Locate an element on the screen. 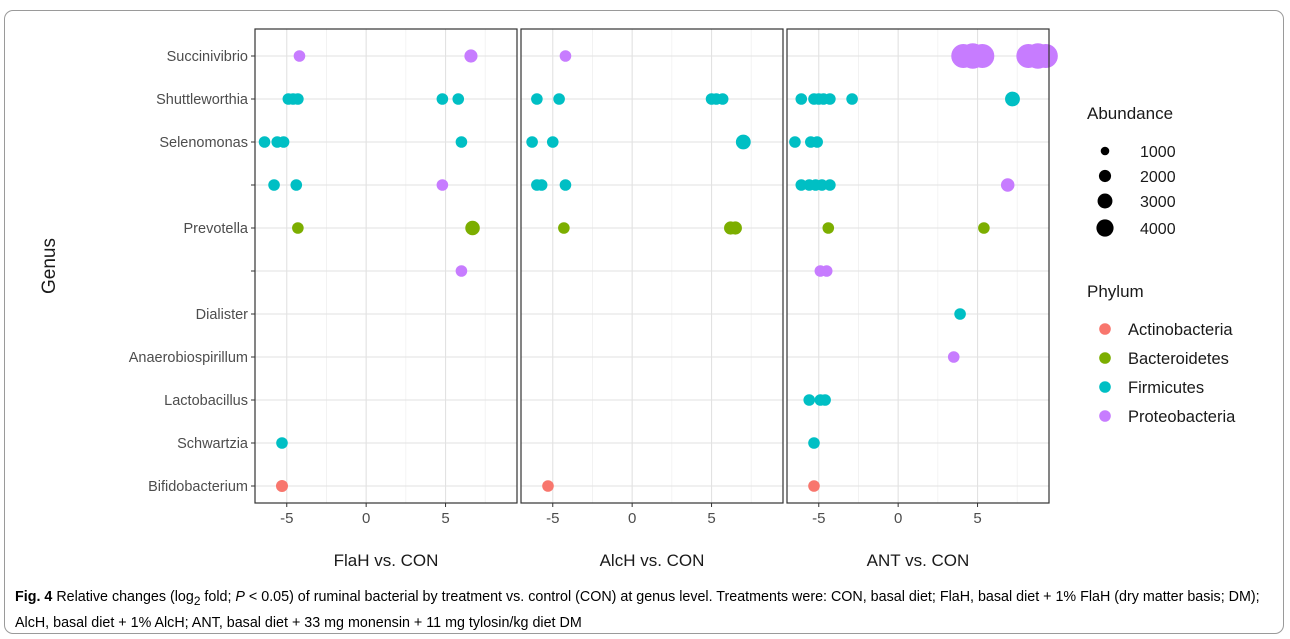 The image size is (1290, 639). legend-color-label: Firmicutes is located at coordinates (1166, 388).